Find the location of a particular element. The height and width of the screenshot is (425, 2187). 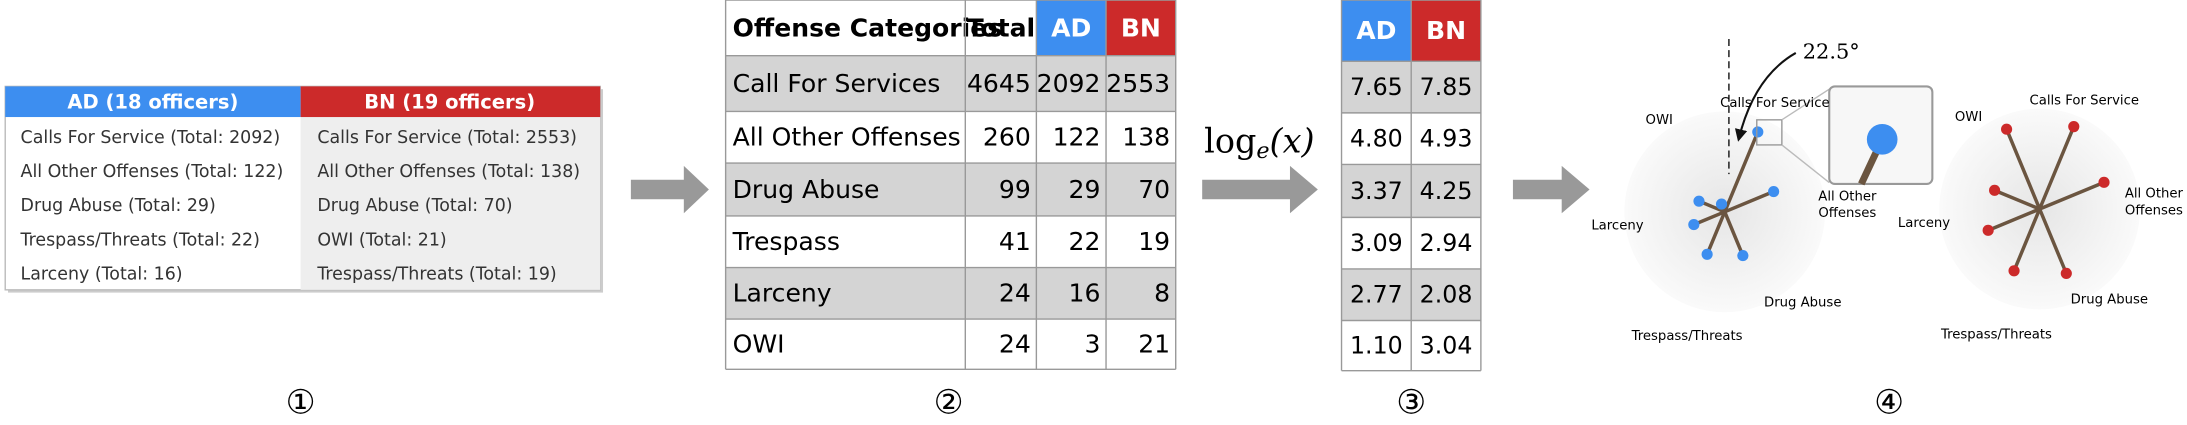

cell-text: 99 is located at coordinates (1015, 189).